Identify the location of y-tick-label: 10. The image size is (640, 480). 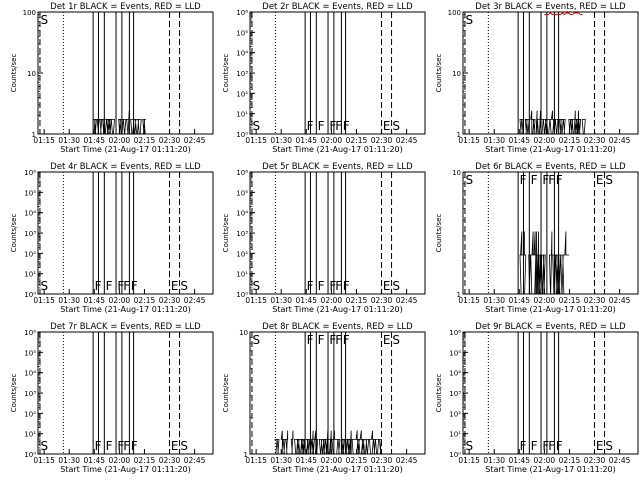
(456, 173).